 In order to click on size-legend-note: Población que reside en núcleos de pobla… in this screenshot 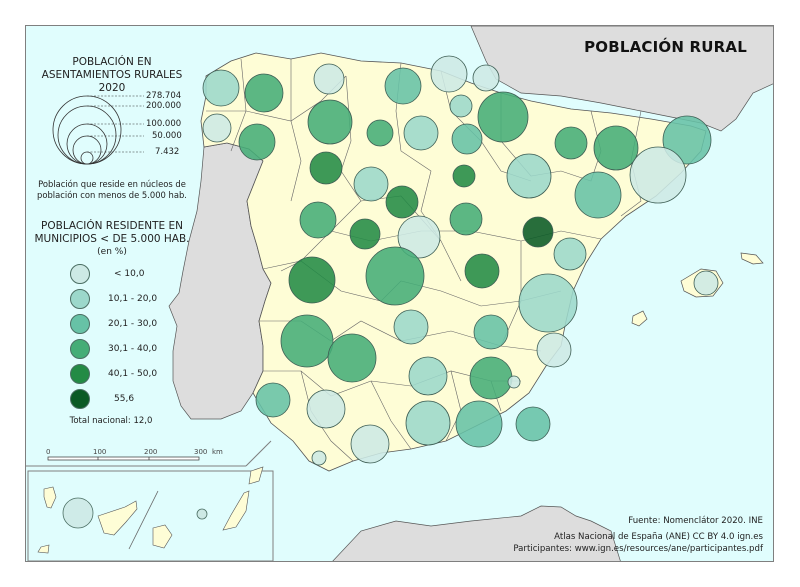, I will do `click(112, 190)`.